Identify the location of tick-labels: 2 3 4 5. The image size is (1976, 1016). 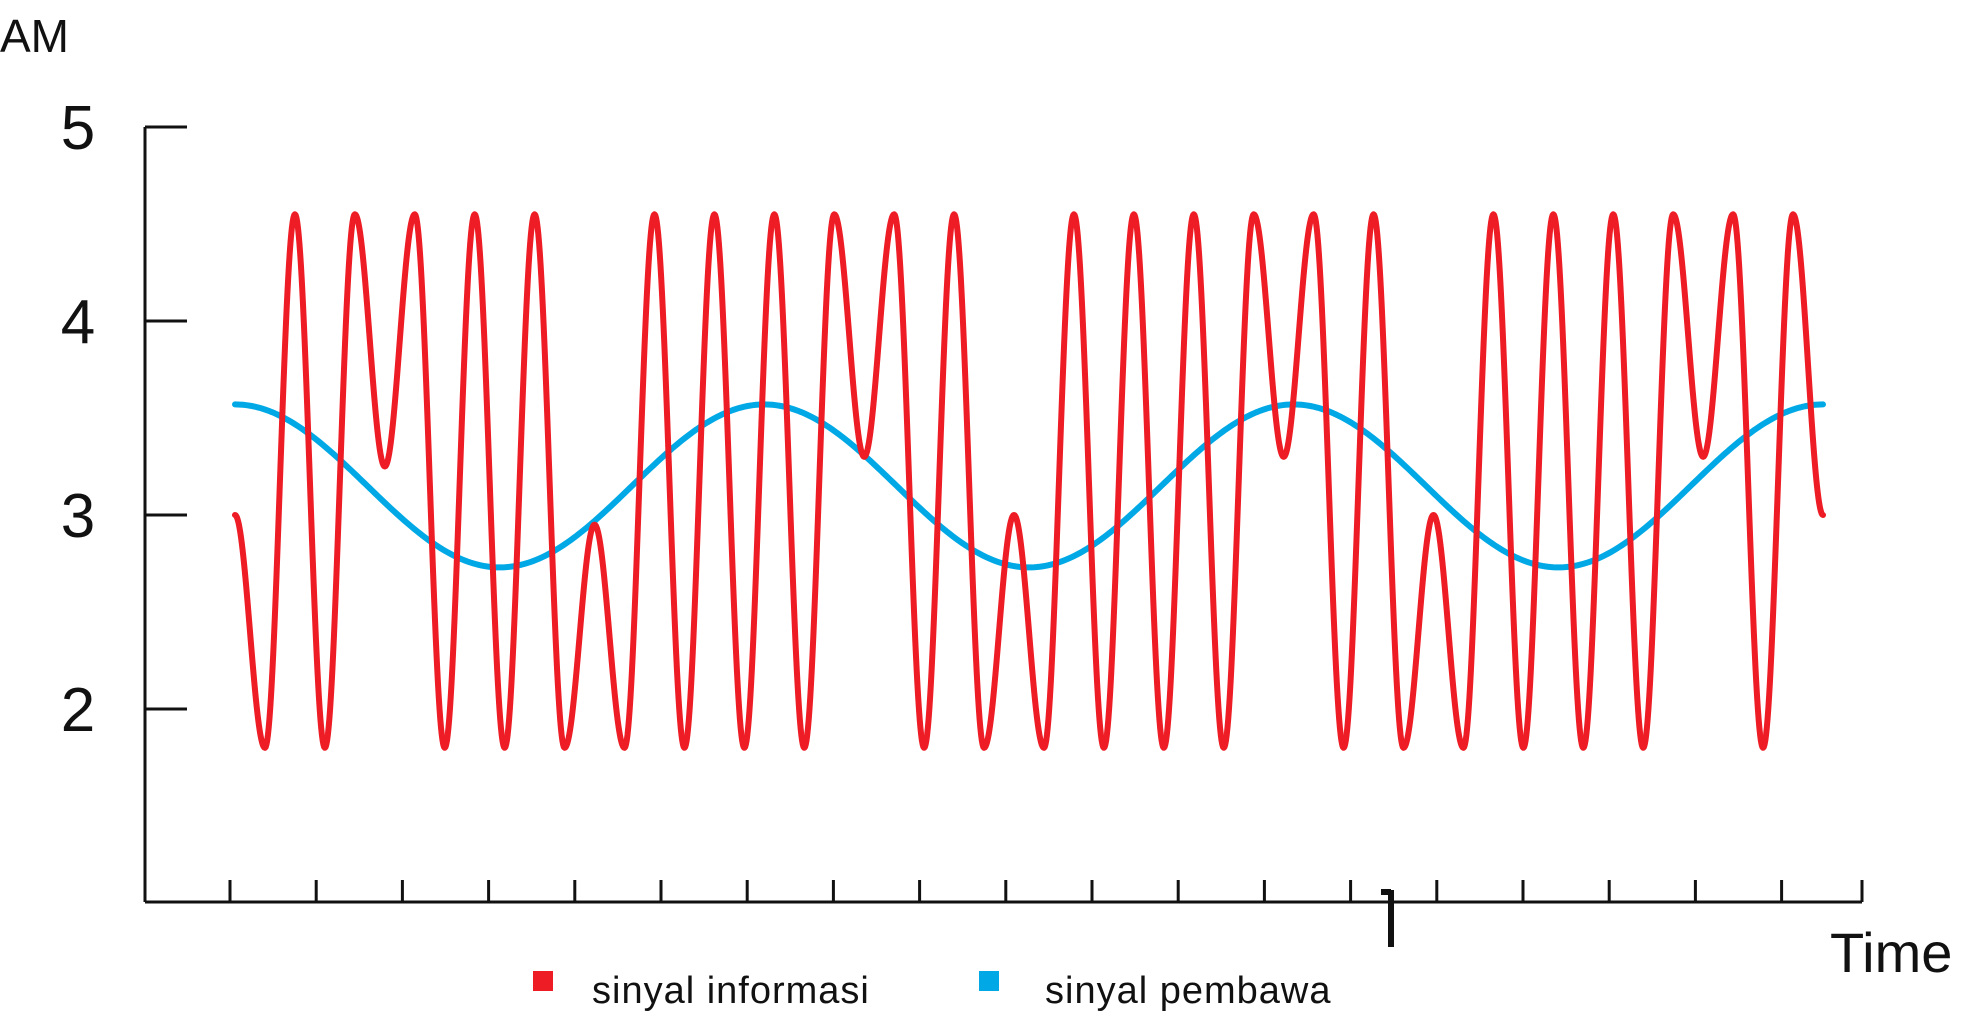
(78, 419).